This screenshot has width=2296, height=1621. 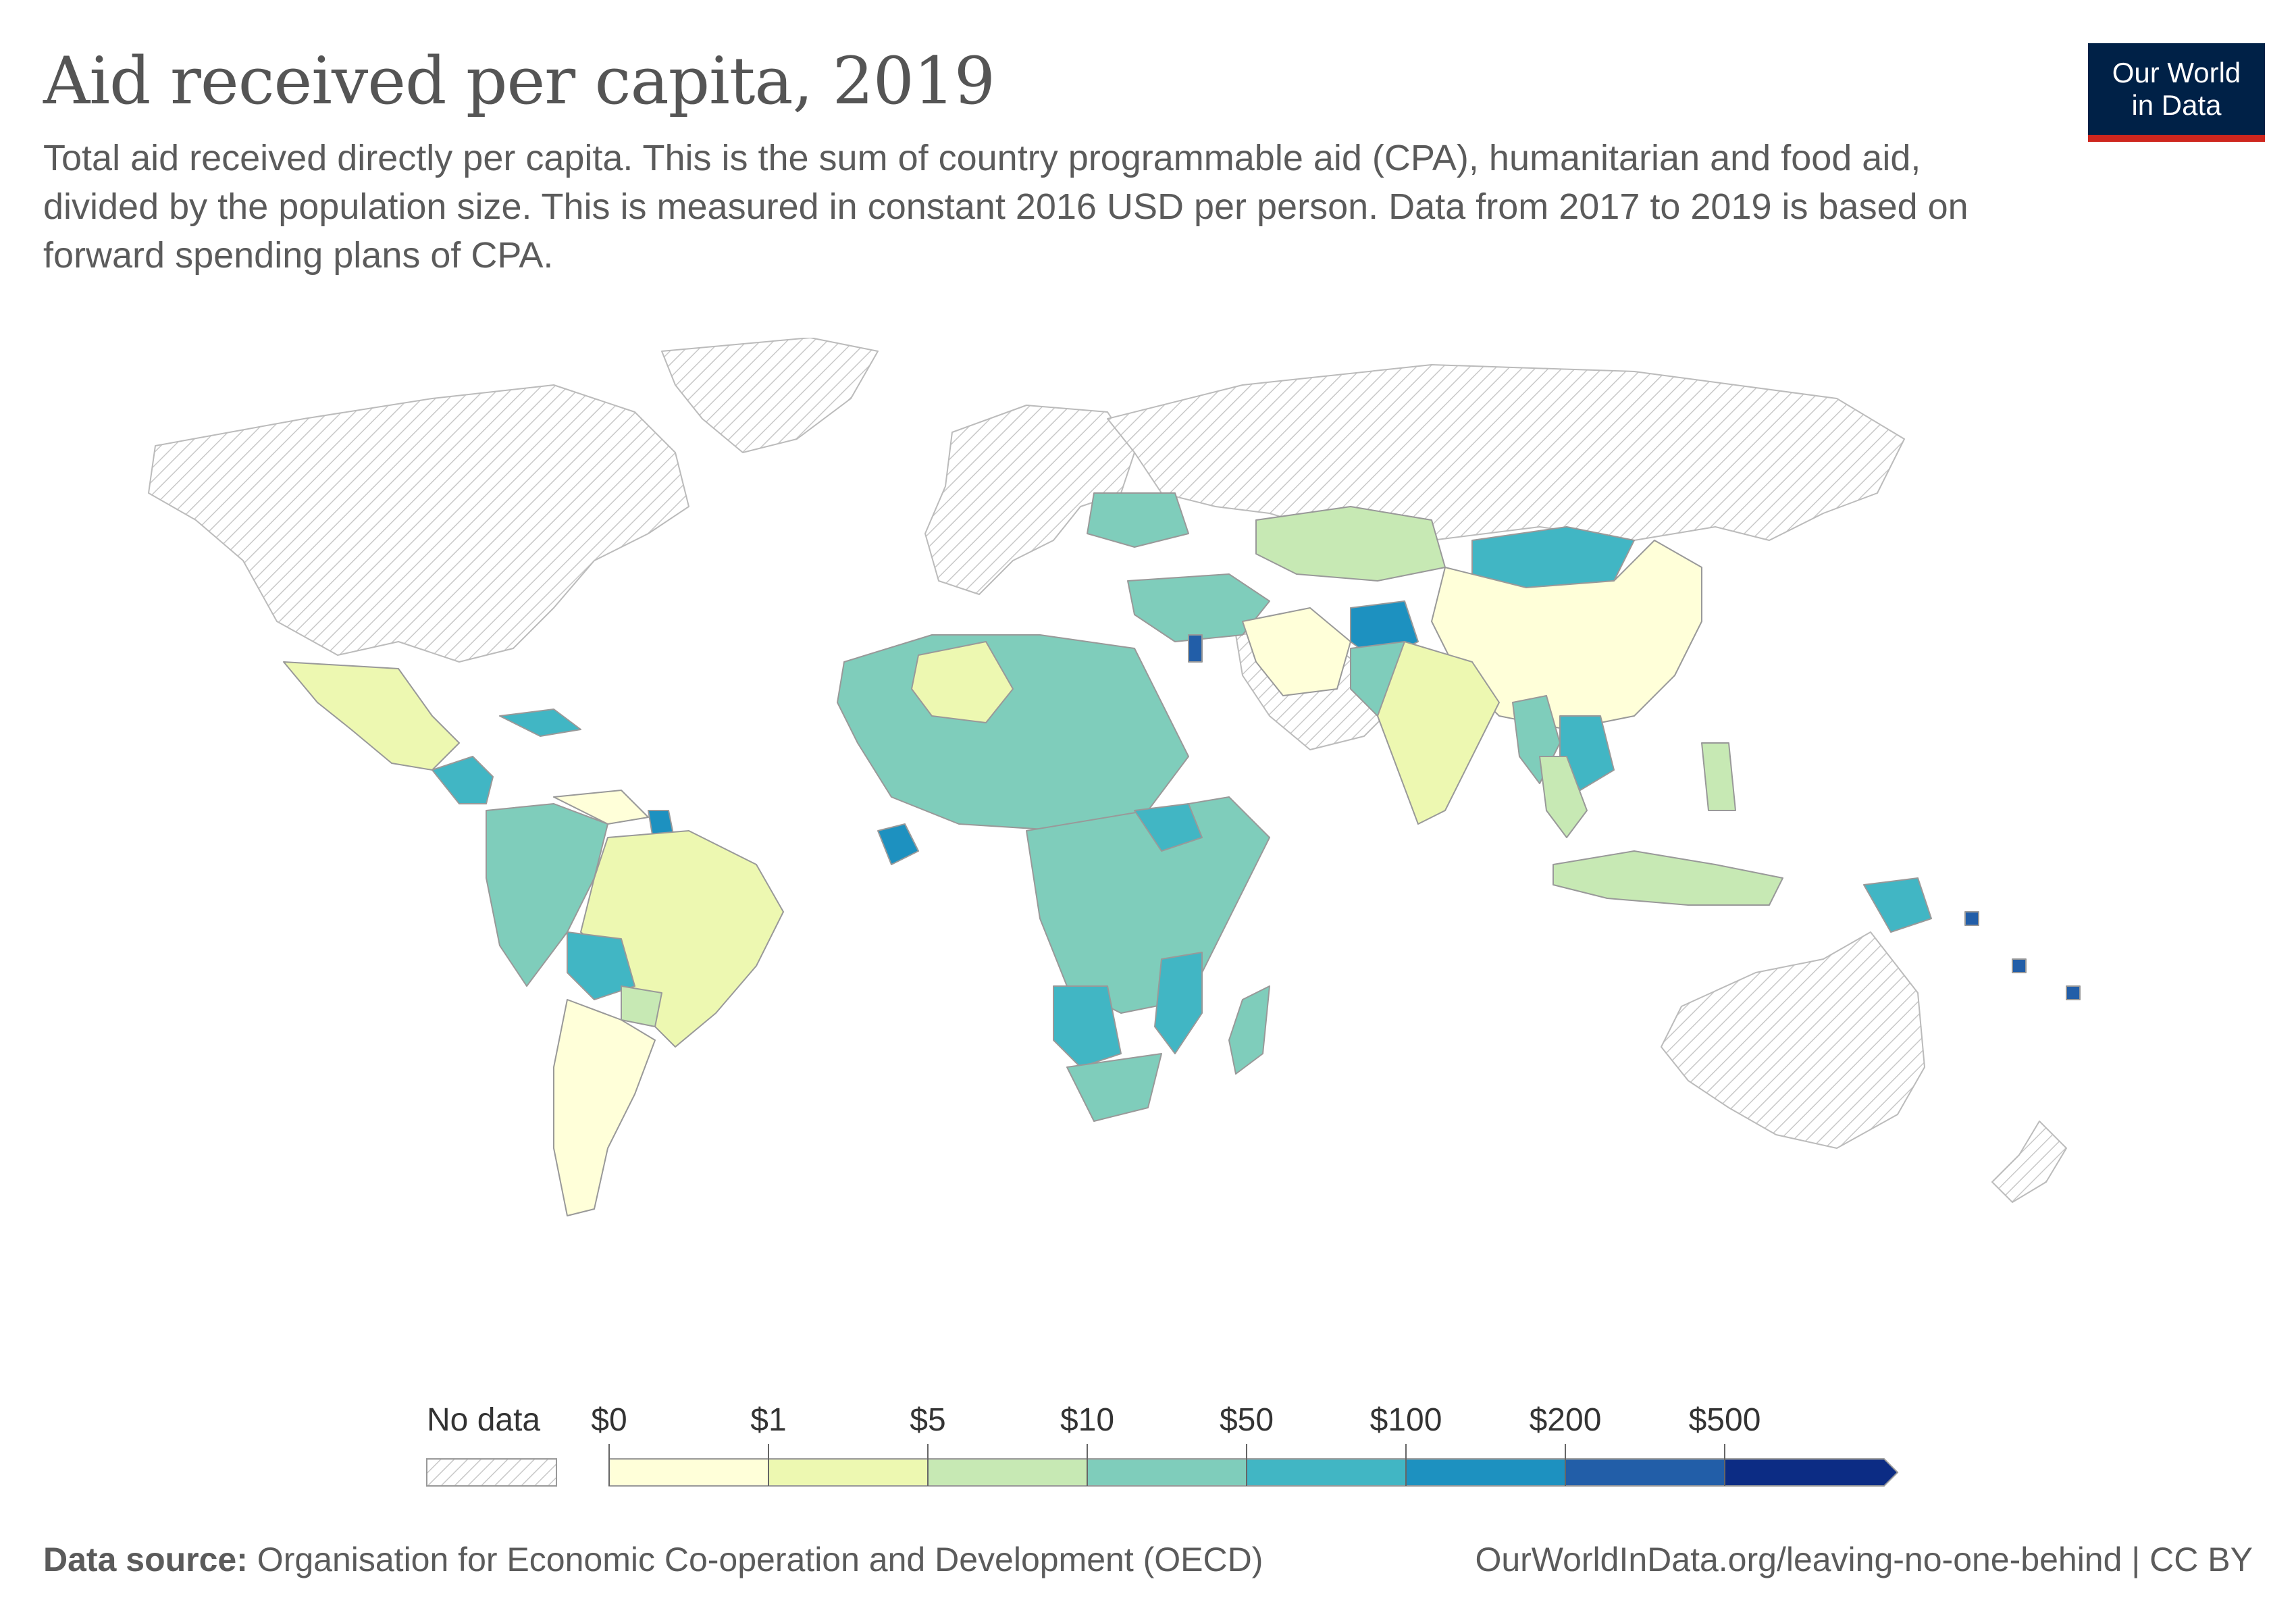 What do you see at coordinates (1350, 544) in the screenshot?
I see `region-kazakhstan` at bounding box center [1350, 544].